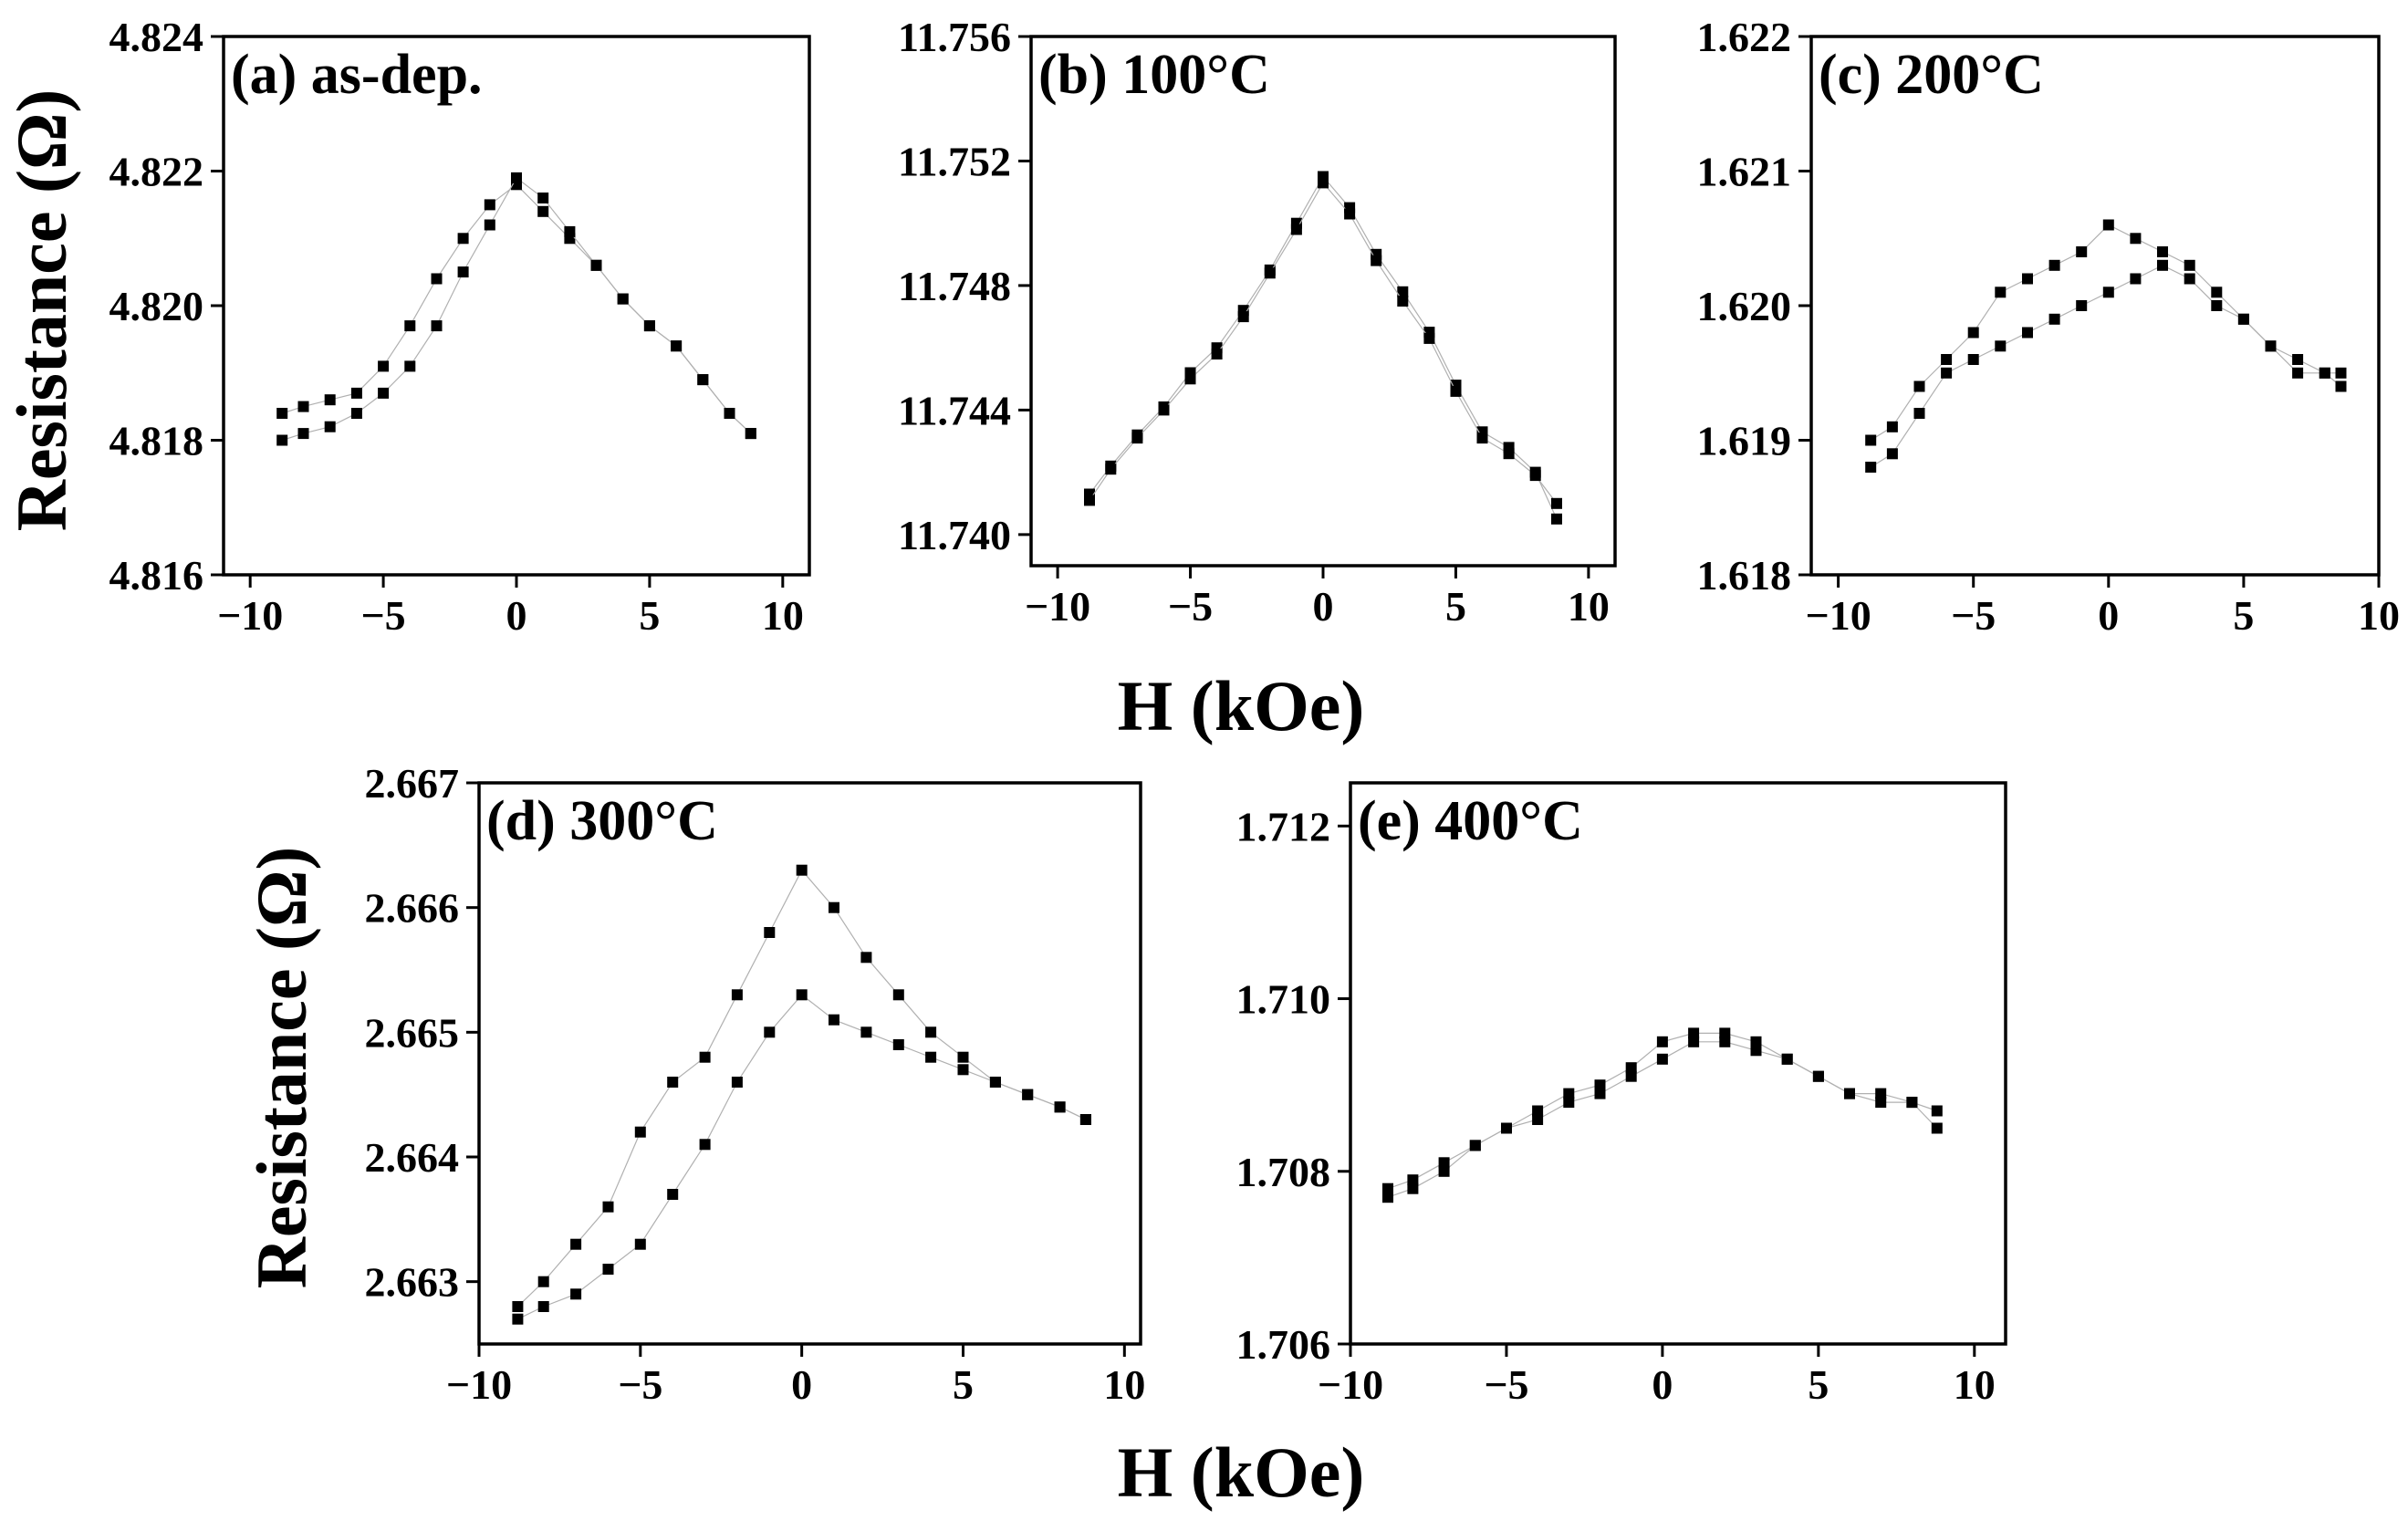 This screenshot has height=1521, width=2408. What do you see at coordinates (1744, 172) in the screenshot?
I see `y-tick-label: 1.621` at bounding box center [1744, 172].